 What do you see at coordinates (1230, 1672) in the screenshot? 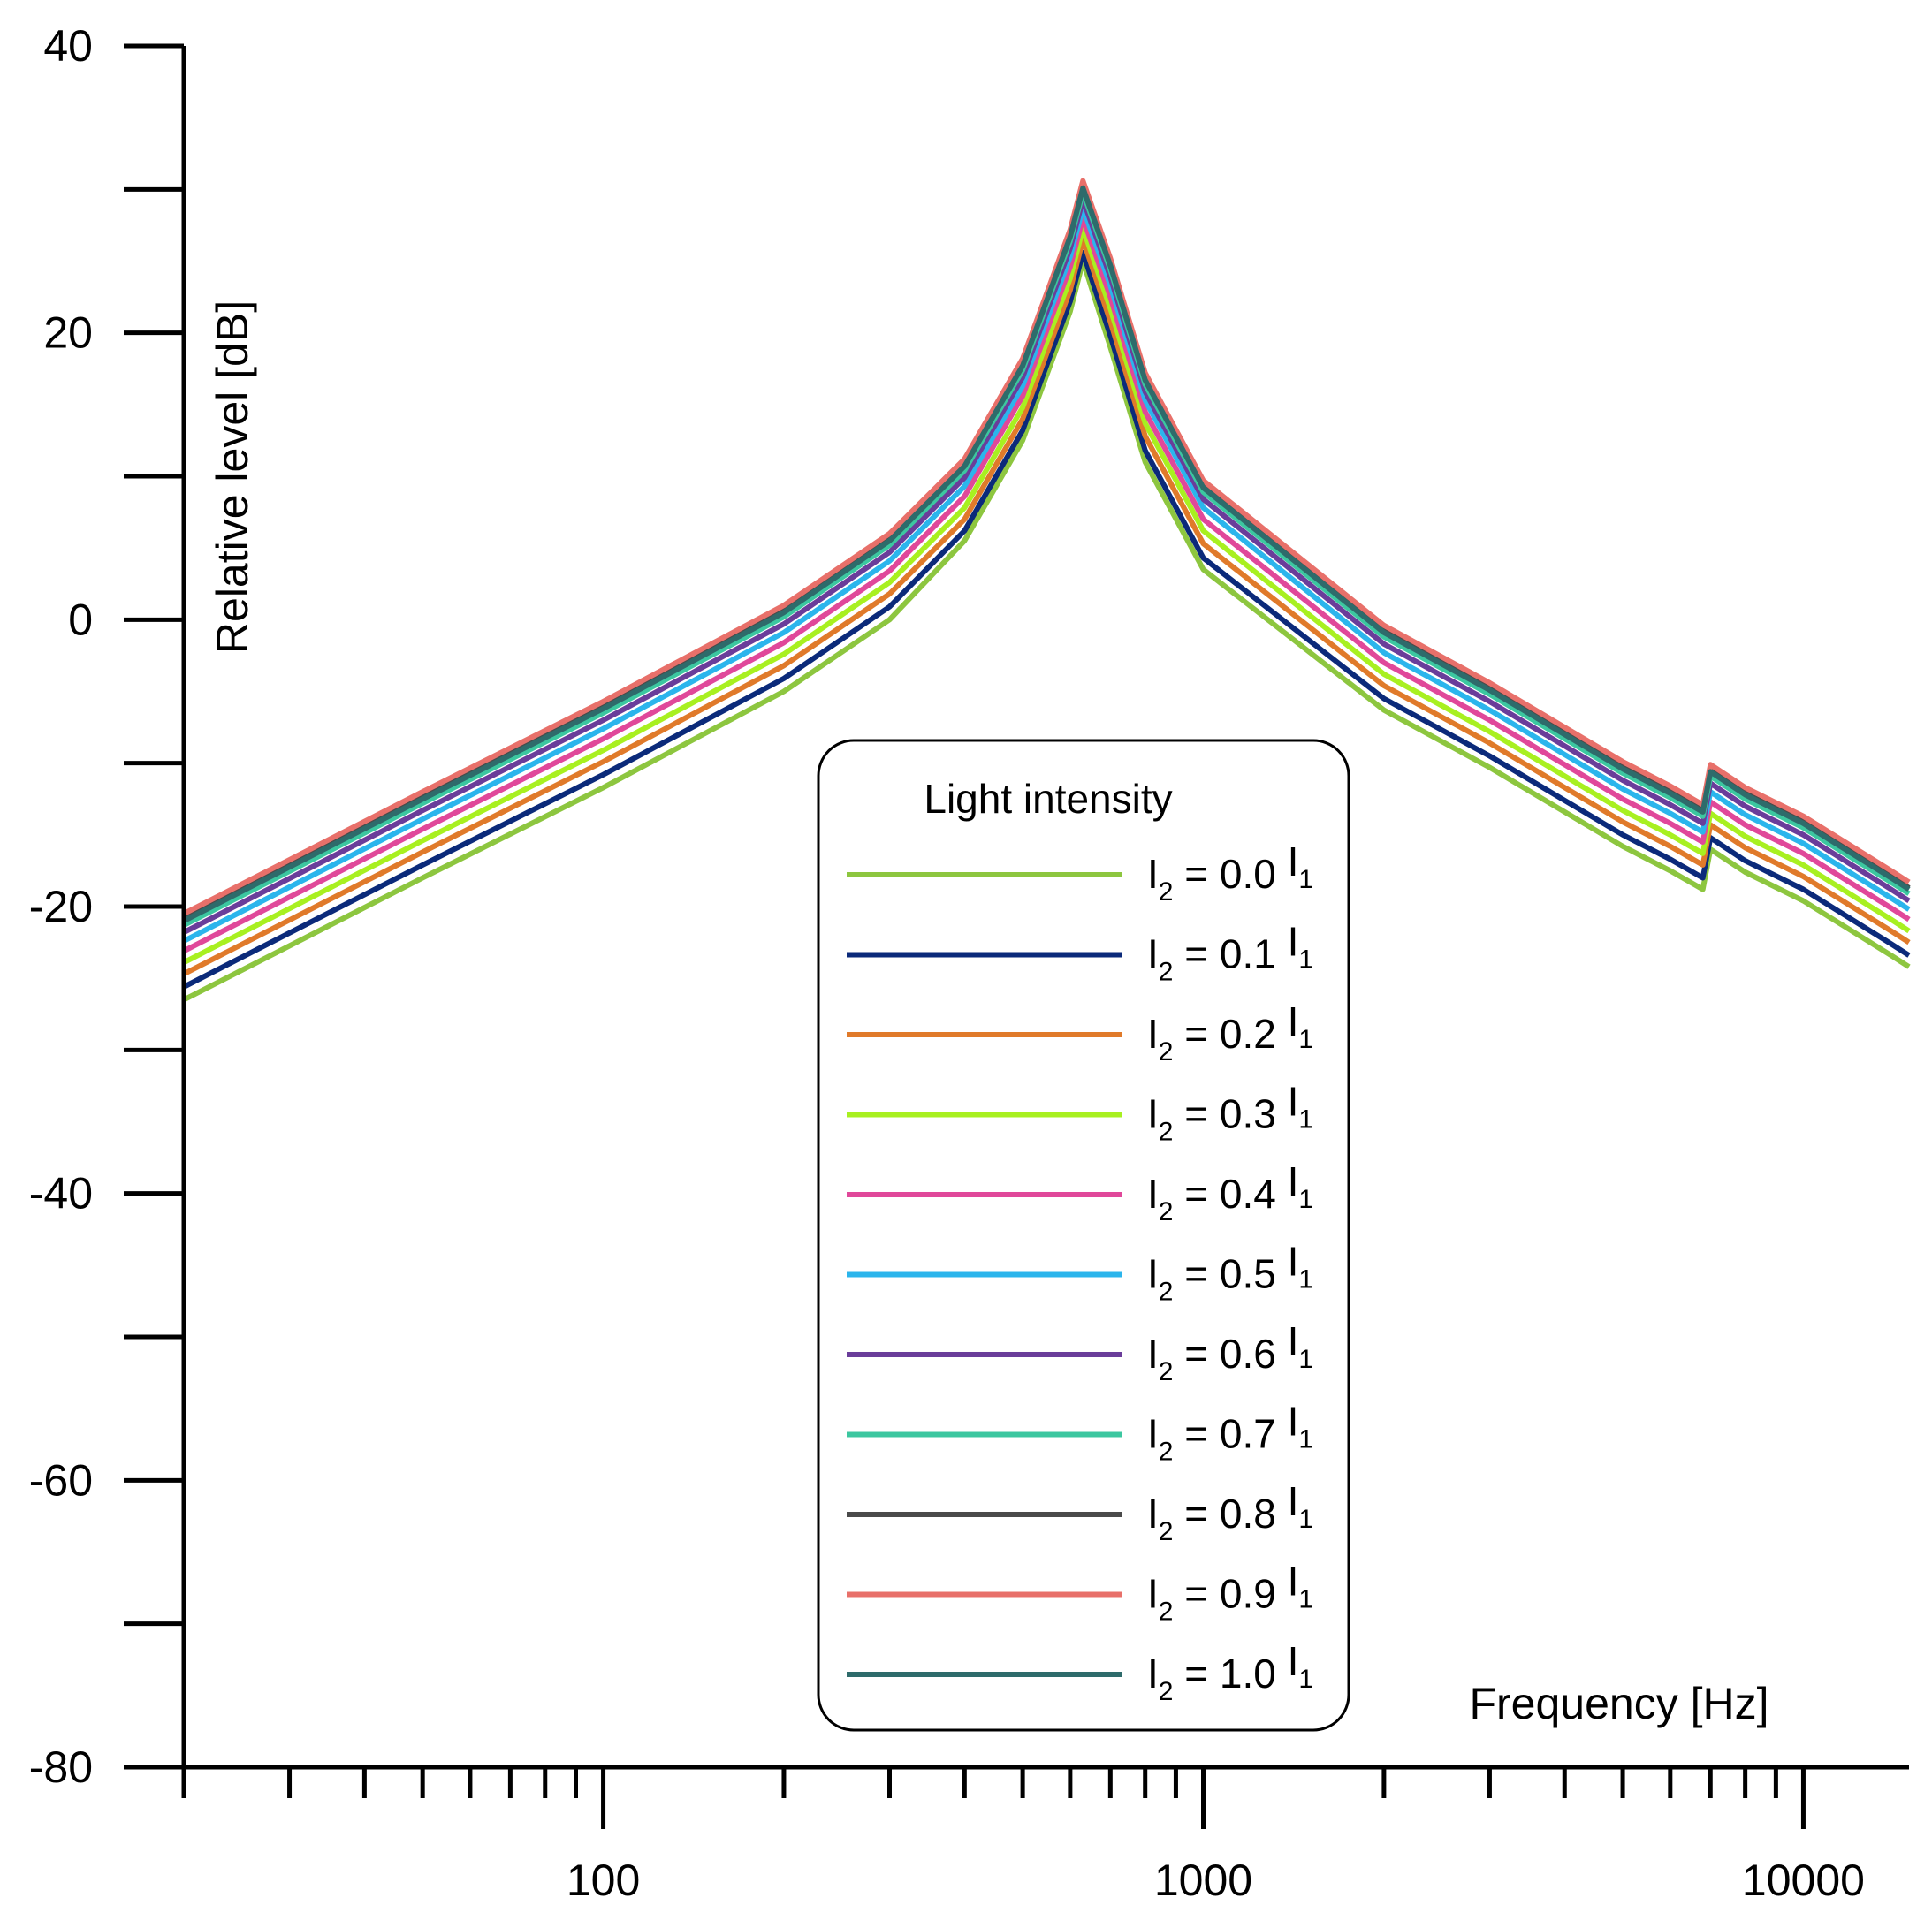
I see `legend-label-10: I2 = 1.0 I1` at bounding box center [1230, 1672].